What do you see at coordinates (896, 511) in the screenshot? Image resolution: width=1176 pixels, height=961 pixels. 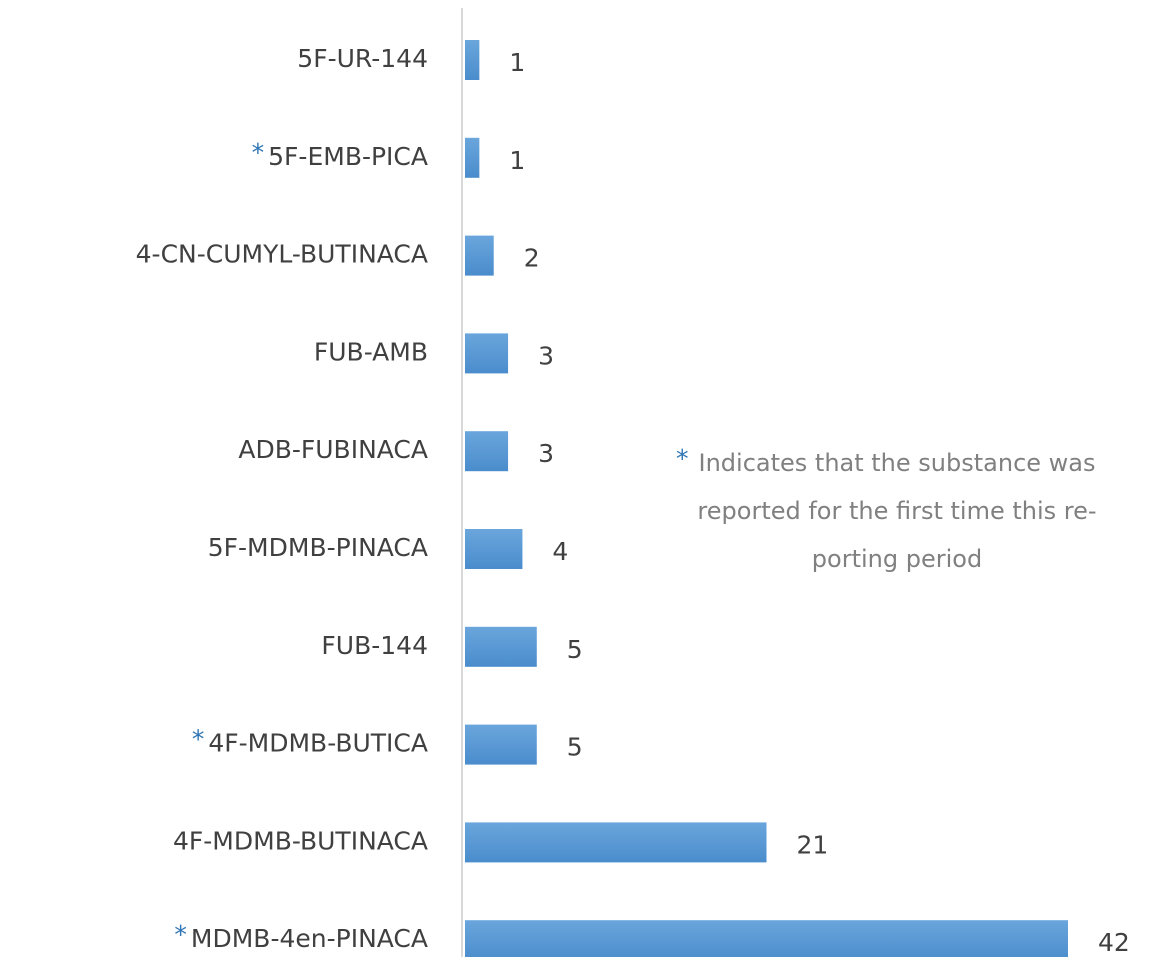 I see `note-text: reported for the first time this re-` at bounding box center [896, 511].